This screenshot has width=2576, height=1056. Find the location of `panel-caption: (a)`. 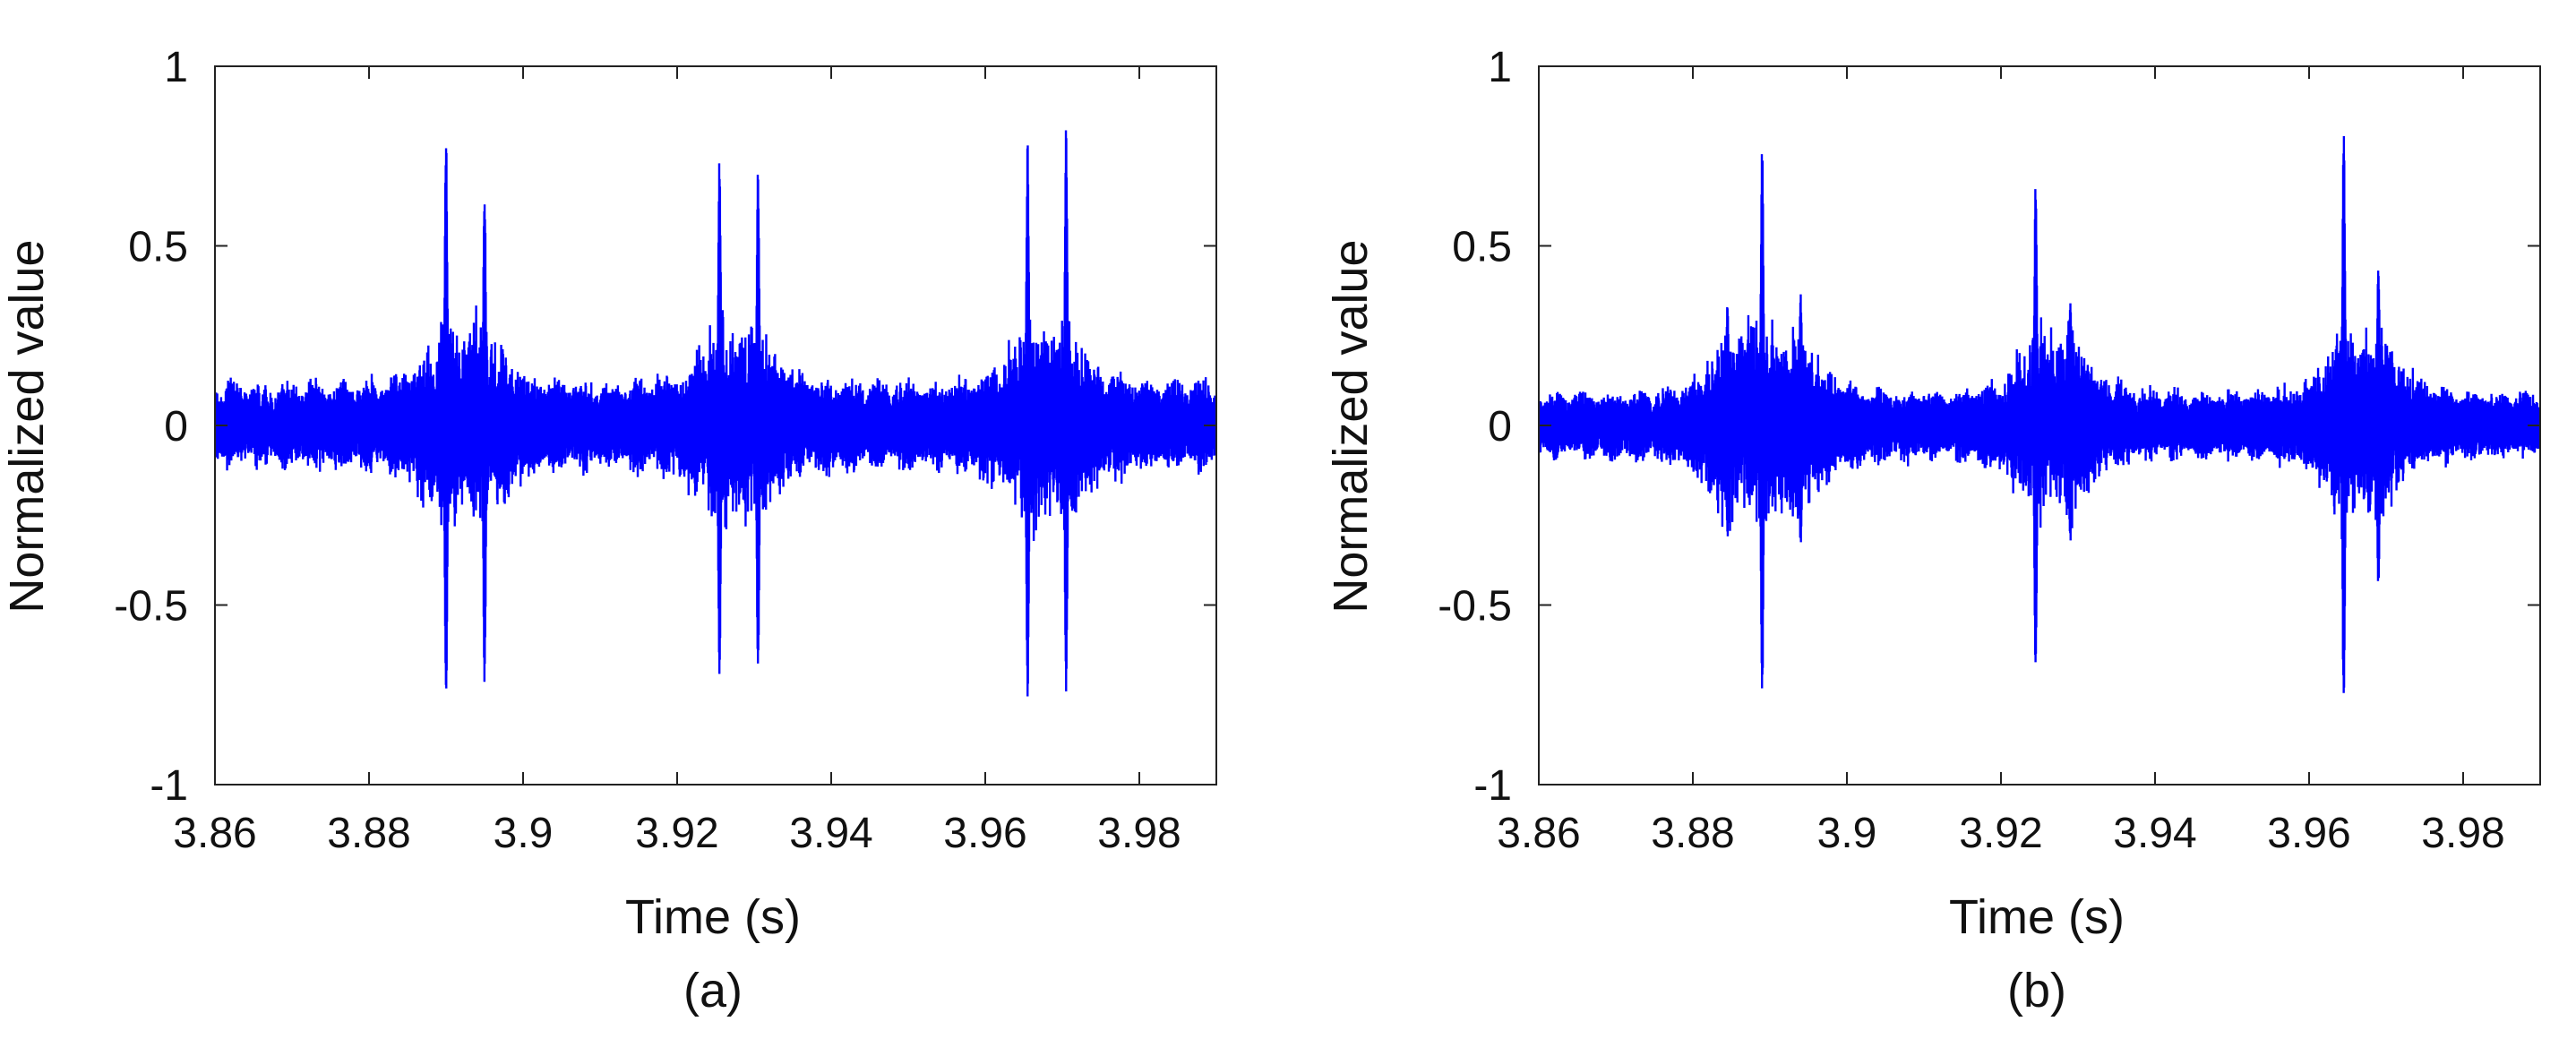

panel-caption: (a) is located at coordinates (713, 990).